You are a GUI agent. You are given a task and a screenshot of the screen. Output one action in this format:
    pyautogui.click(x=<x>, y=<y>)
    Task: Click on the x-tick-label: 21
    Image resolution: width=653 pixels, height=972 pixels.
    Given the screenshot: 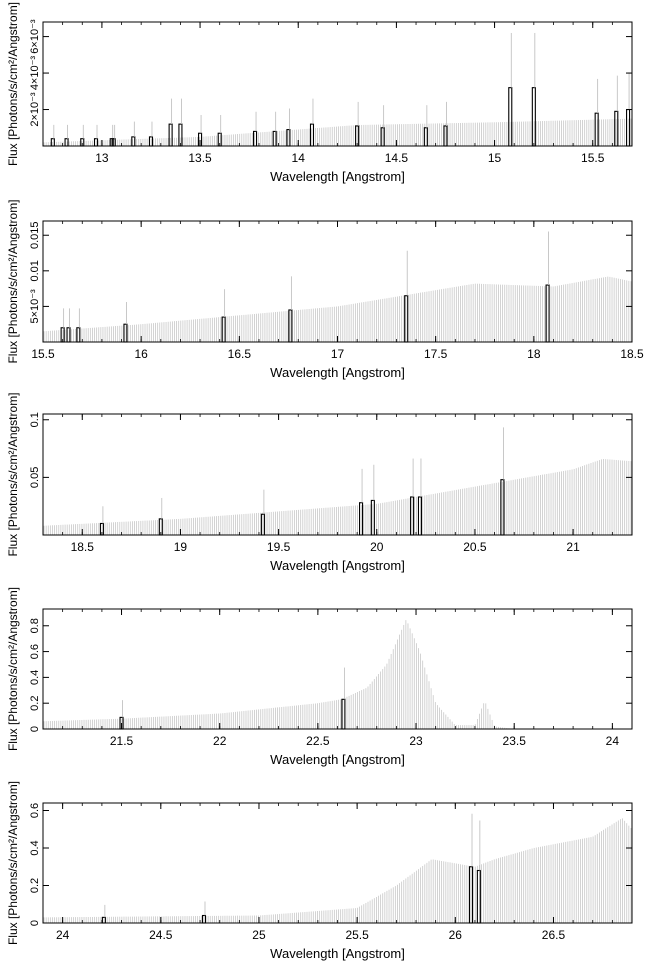 What is the action you would take?
    pyautogui.click(x=573, y=547)
    